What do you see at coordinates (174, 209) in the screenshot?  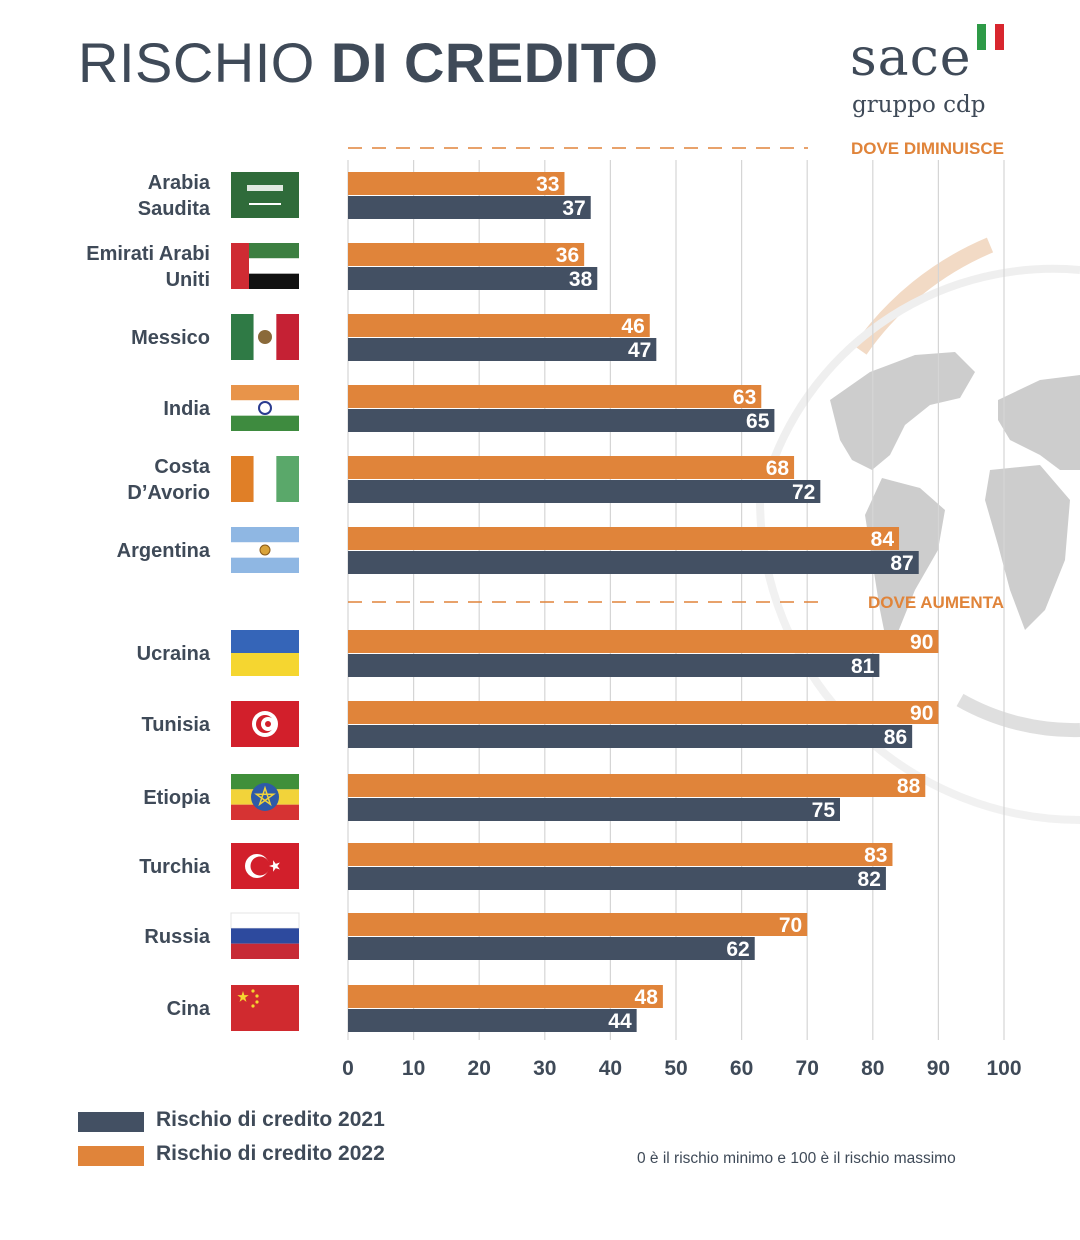 I see `country-label: Saudita` at bounding box center [174, 209].